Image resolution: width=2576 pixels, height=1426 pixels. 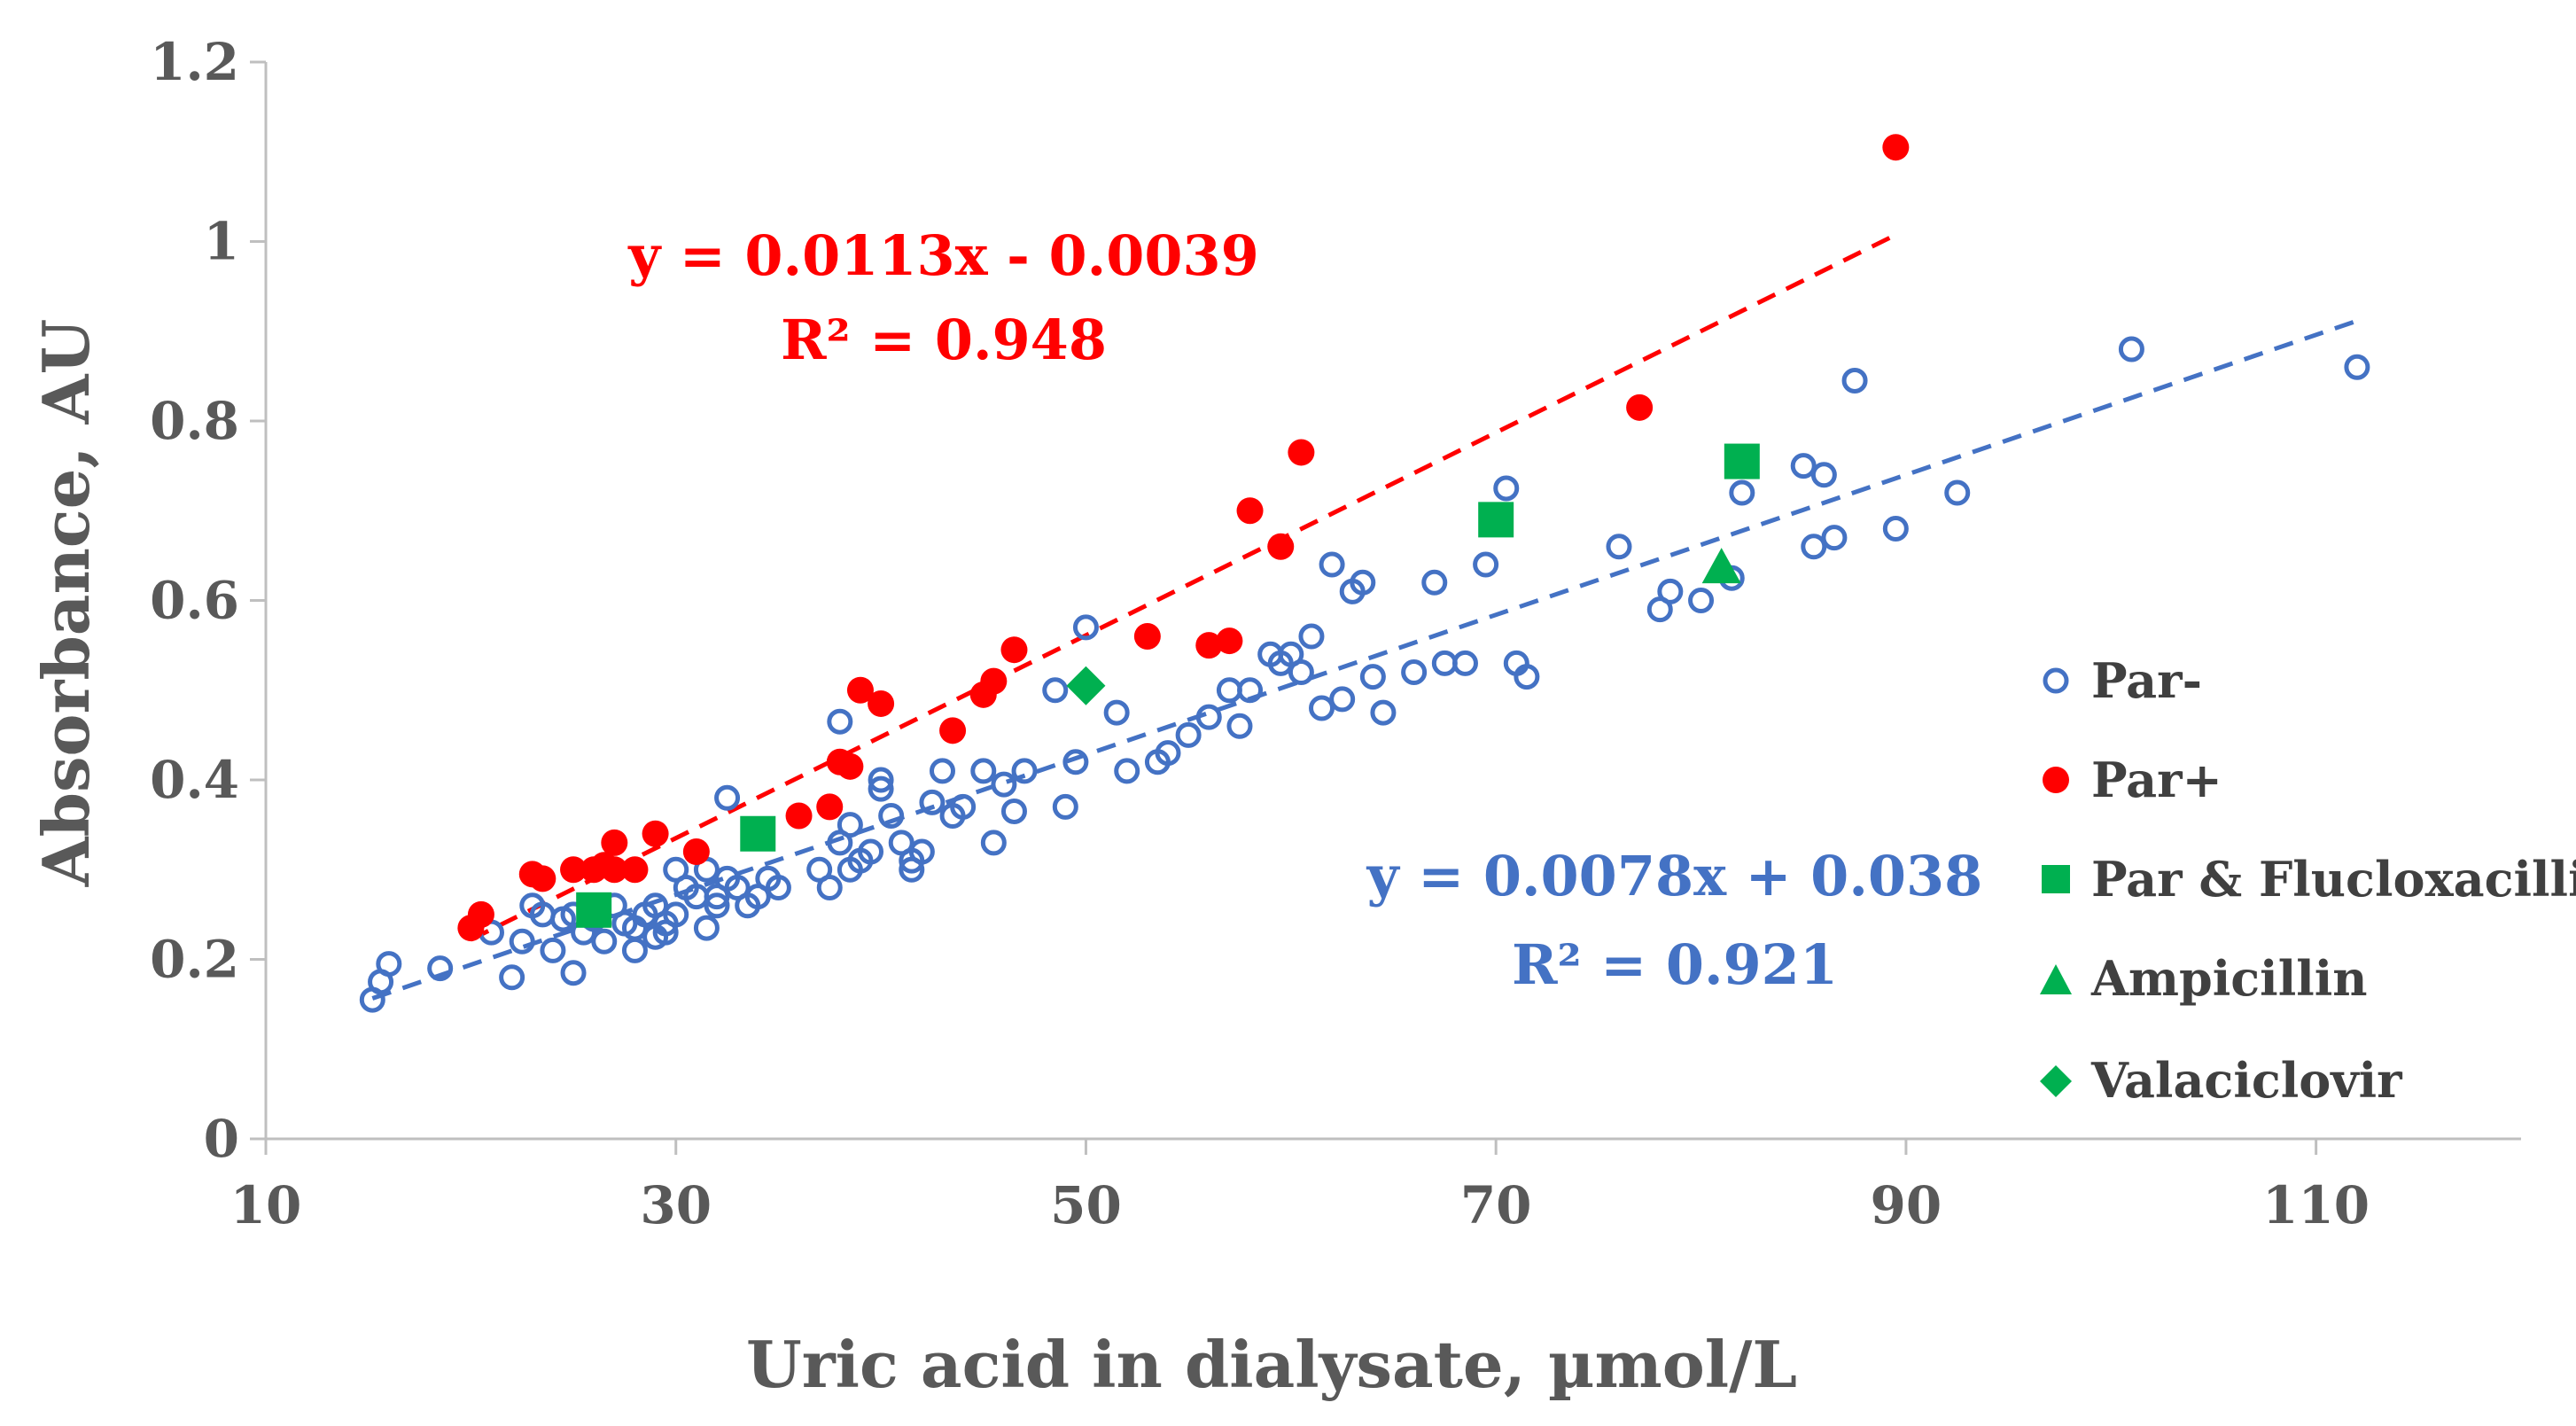 I want to click on legend-marker-valaciclovir, so click(x=2056, y=1081).